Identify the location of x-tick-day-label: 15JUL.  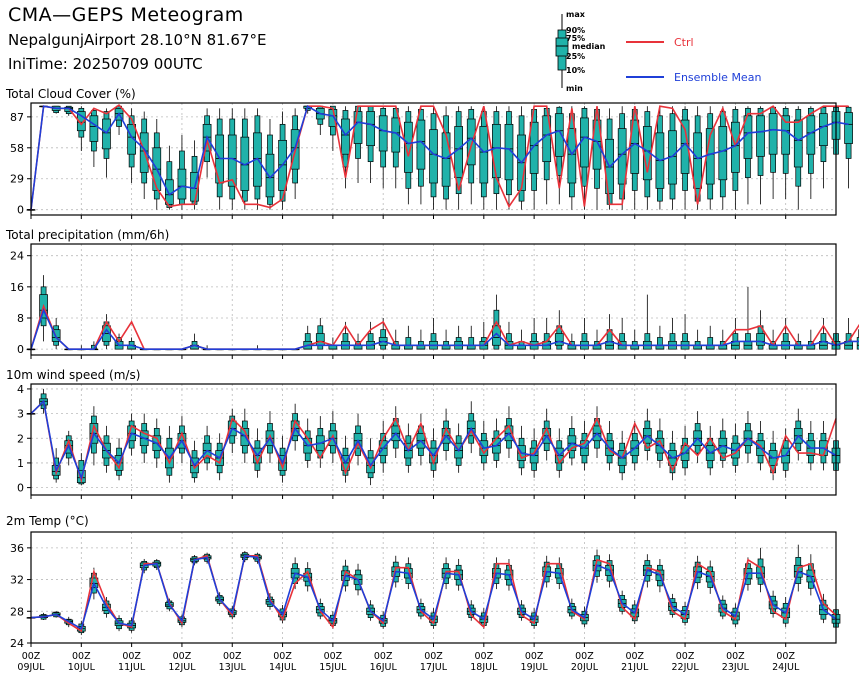
(333, 667).